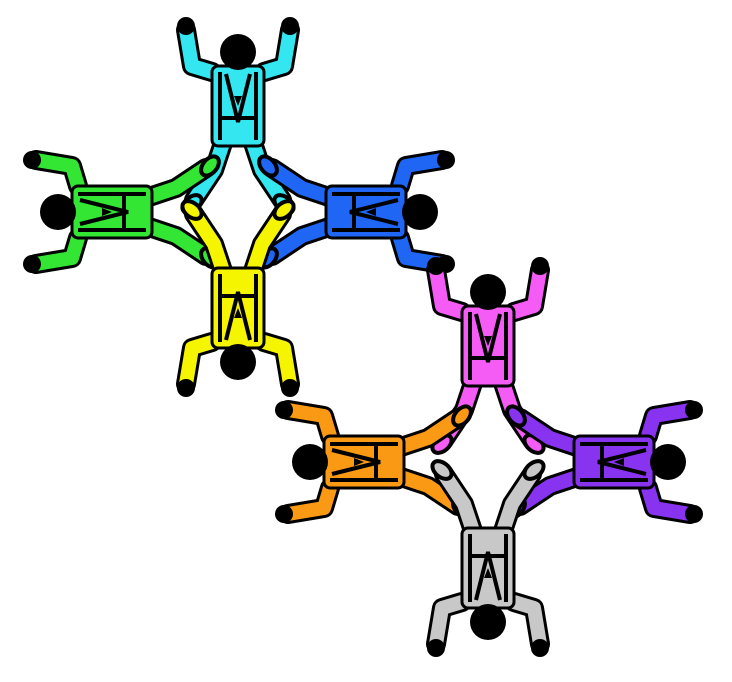 The width and height of the screenshot is (732, 682). I want to click on jumper-gray, so click(488, 558).